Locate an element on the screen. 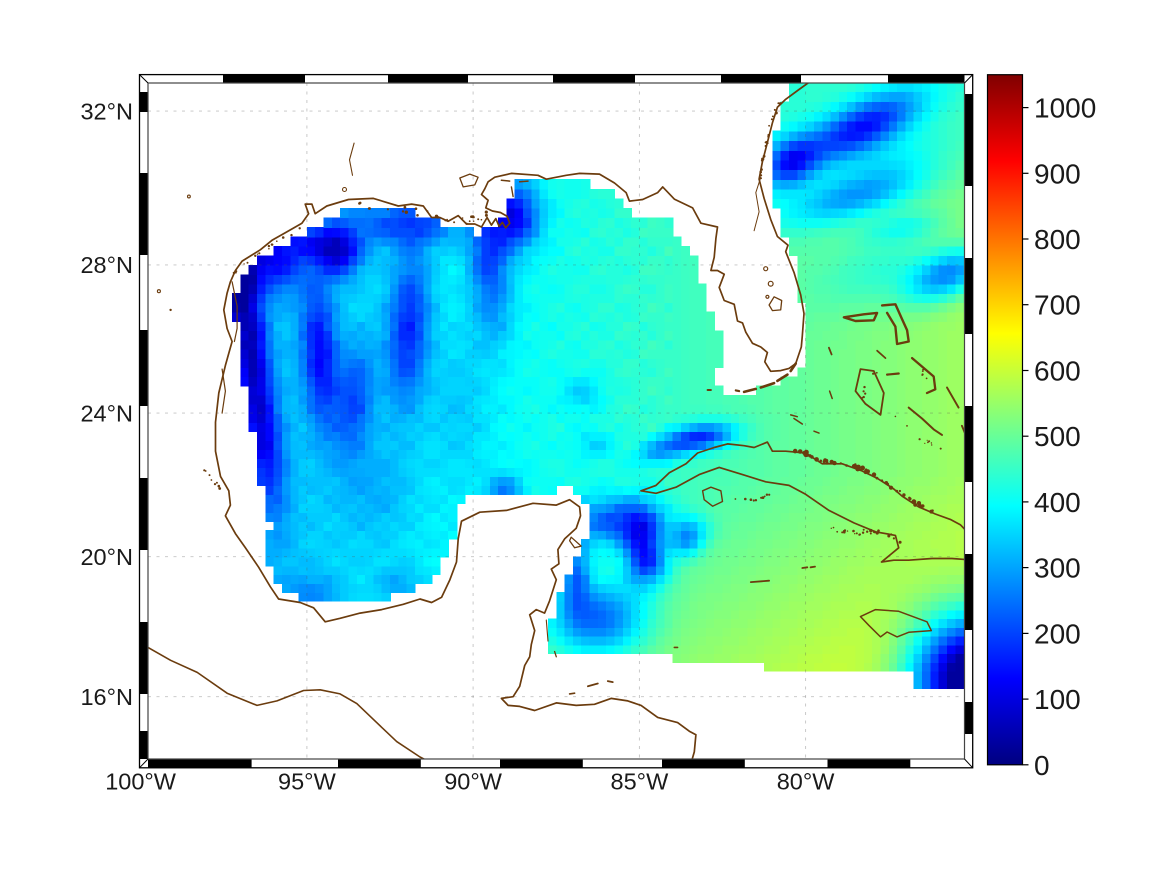 The height and width of the screenshot is (875, 1167). svg-text: 0 is located at coordinates (1042, 765).